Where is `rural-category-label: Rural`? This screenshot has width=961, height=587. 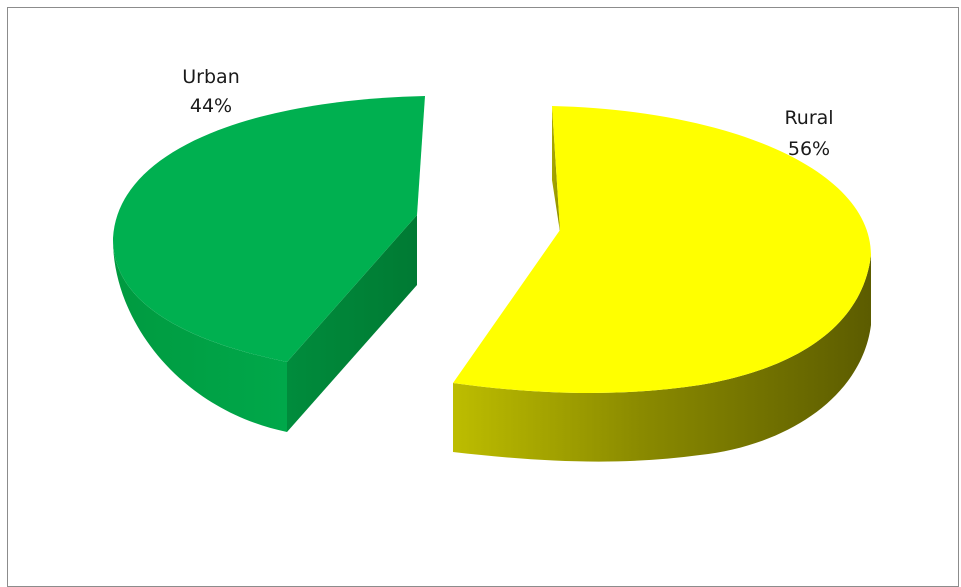
rural-category-label: Rural is located at coordinates (808, 118).